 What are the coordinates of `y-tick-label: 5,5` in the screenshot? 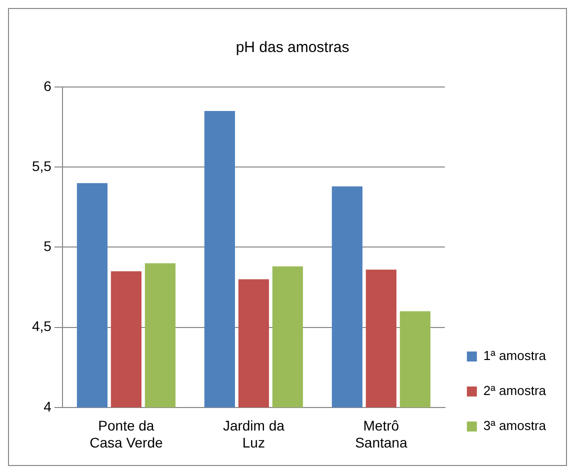 It's located at (42, 166).